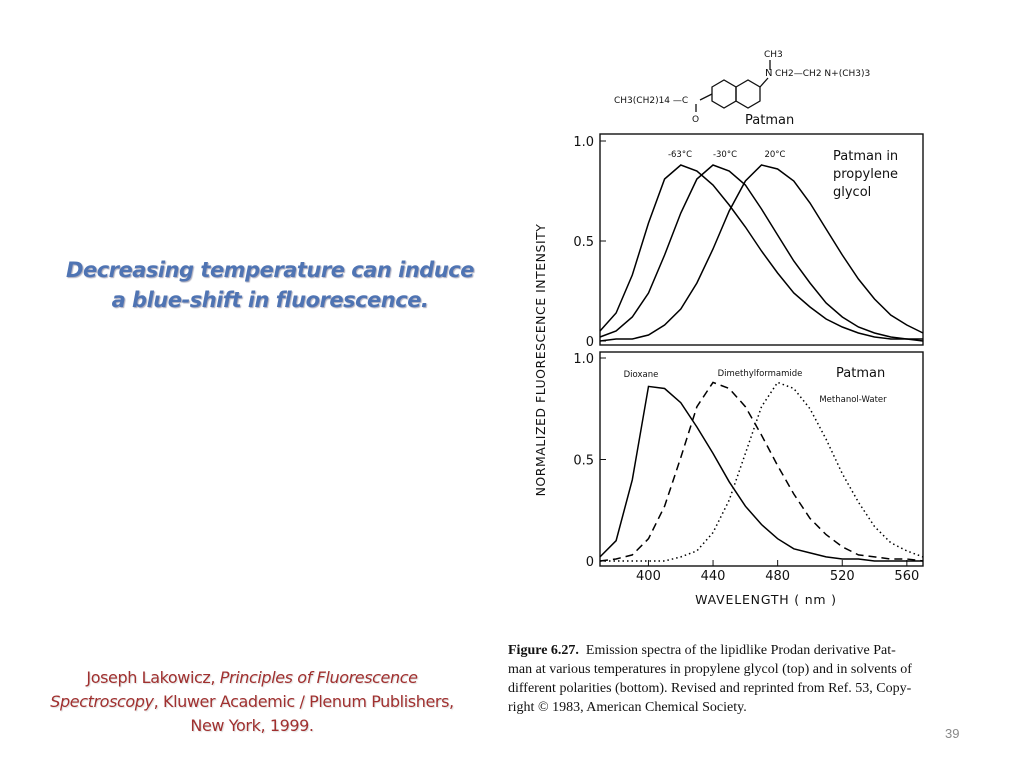 The width and height of the screenshot is (1024, 768). I want to click on series-label: -30°C, so click(725, 155).